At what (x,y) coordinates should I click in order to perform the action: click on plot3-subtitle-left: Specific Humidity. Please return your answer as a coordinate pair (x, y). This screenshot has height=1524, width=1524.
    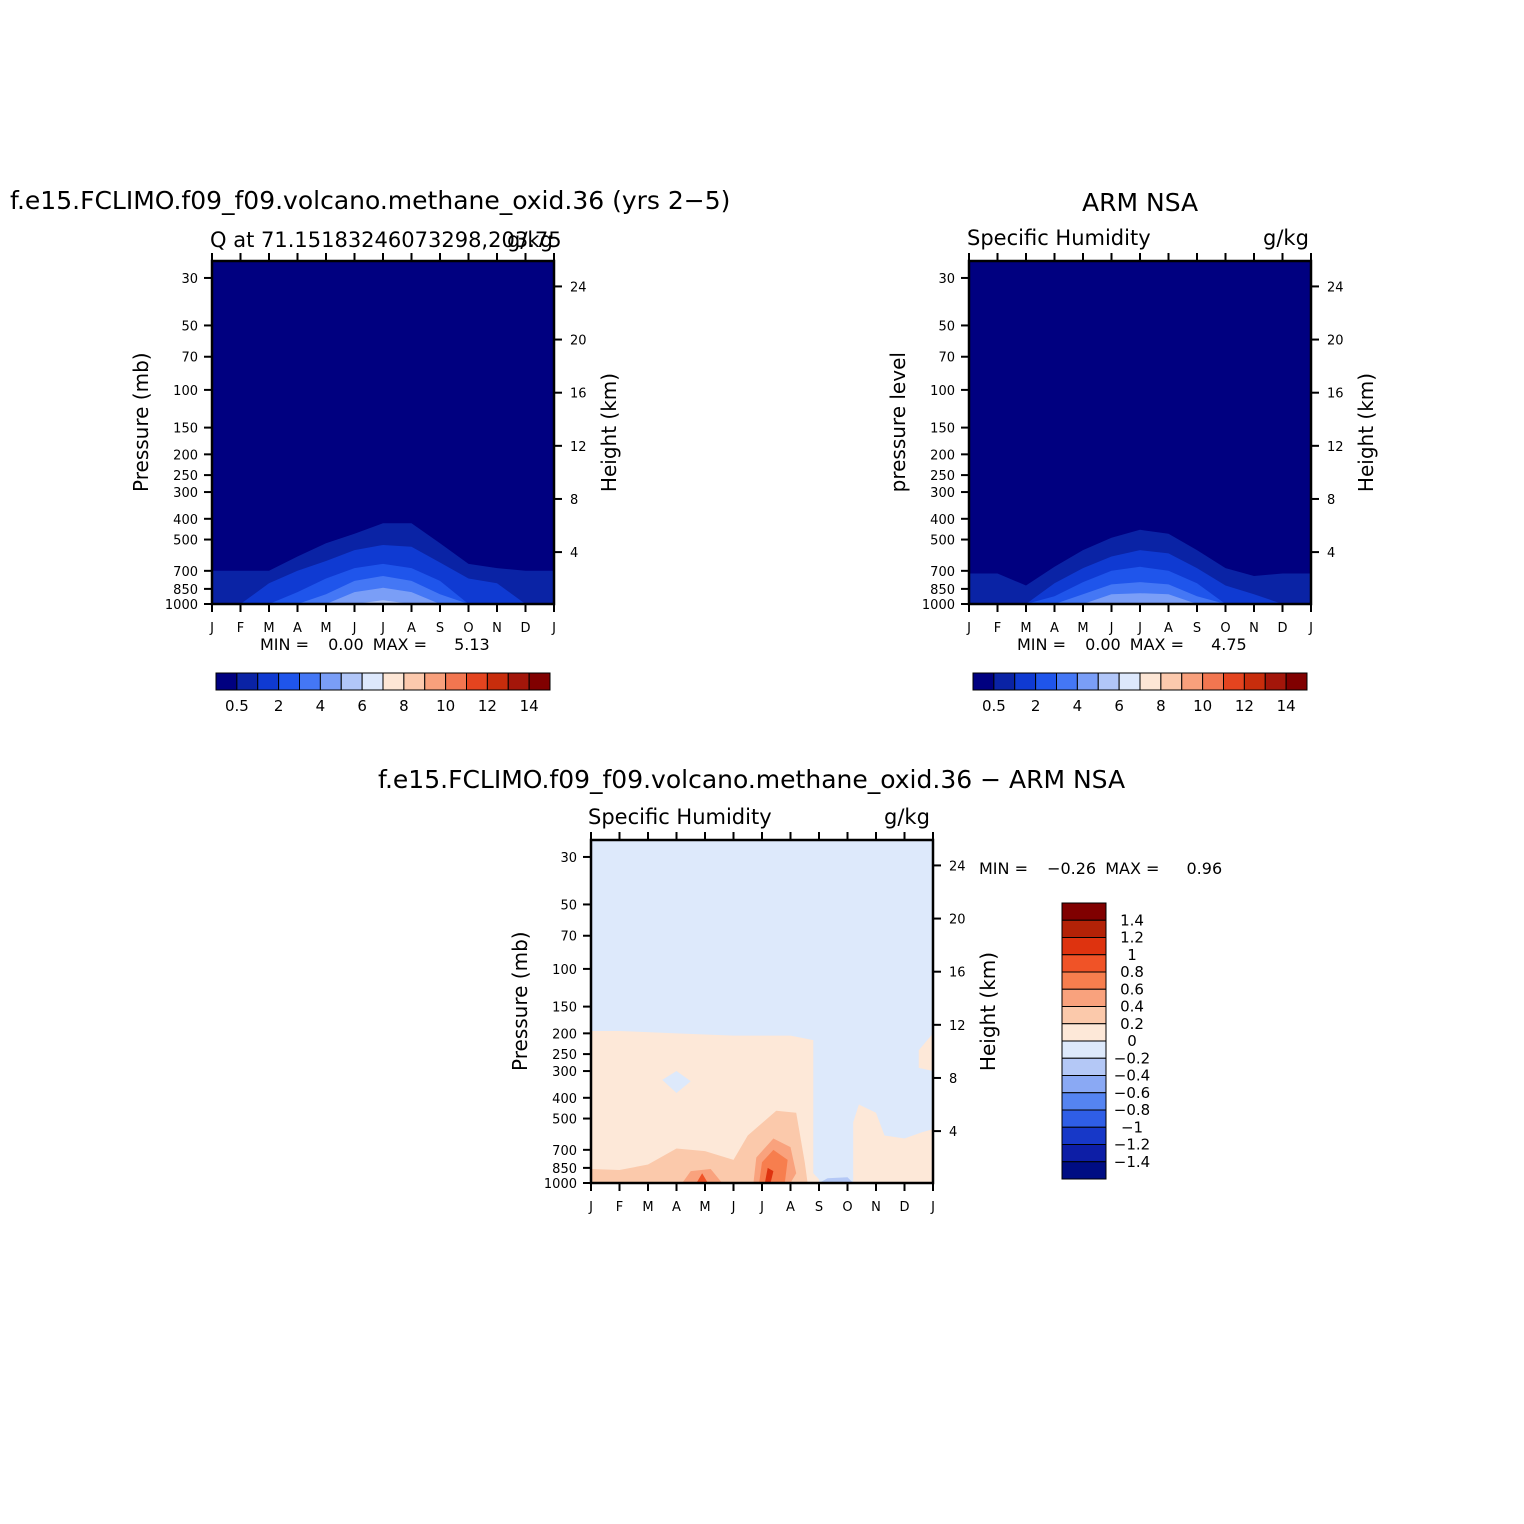
    Looking at the image, I should click on (680, 817).